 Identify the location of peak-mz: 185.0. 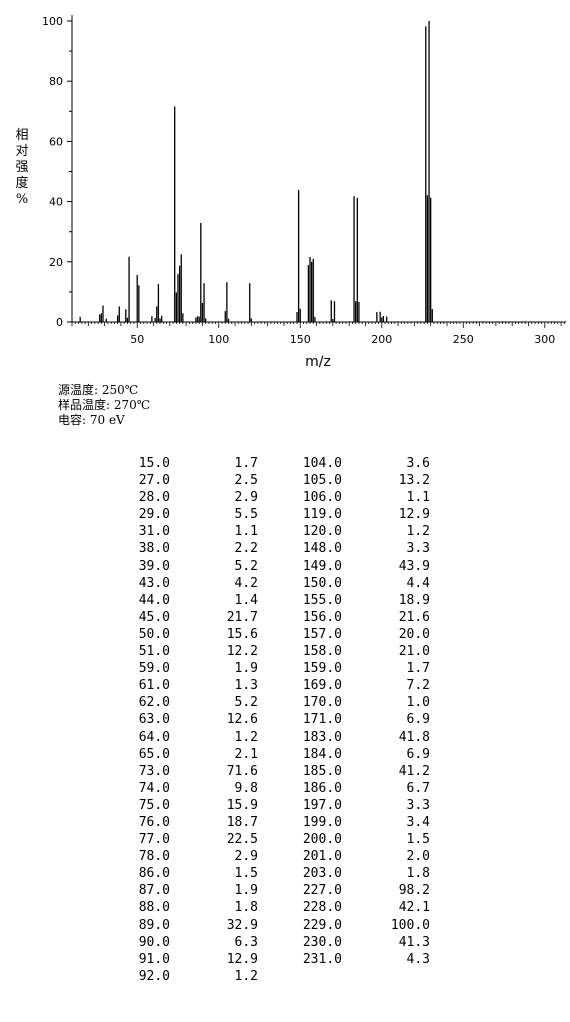
(322, 771).